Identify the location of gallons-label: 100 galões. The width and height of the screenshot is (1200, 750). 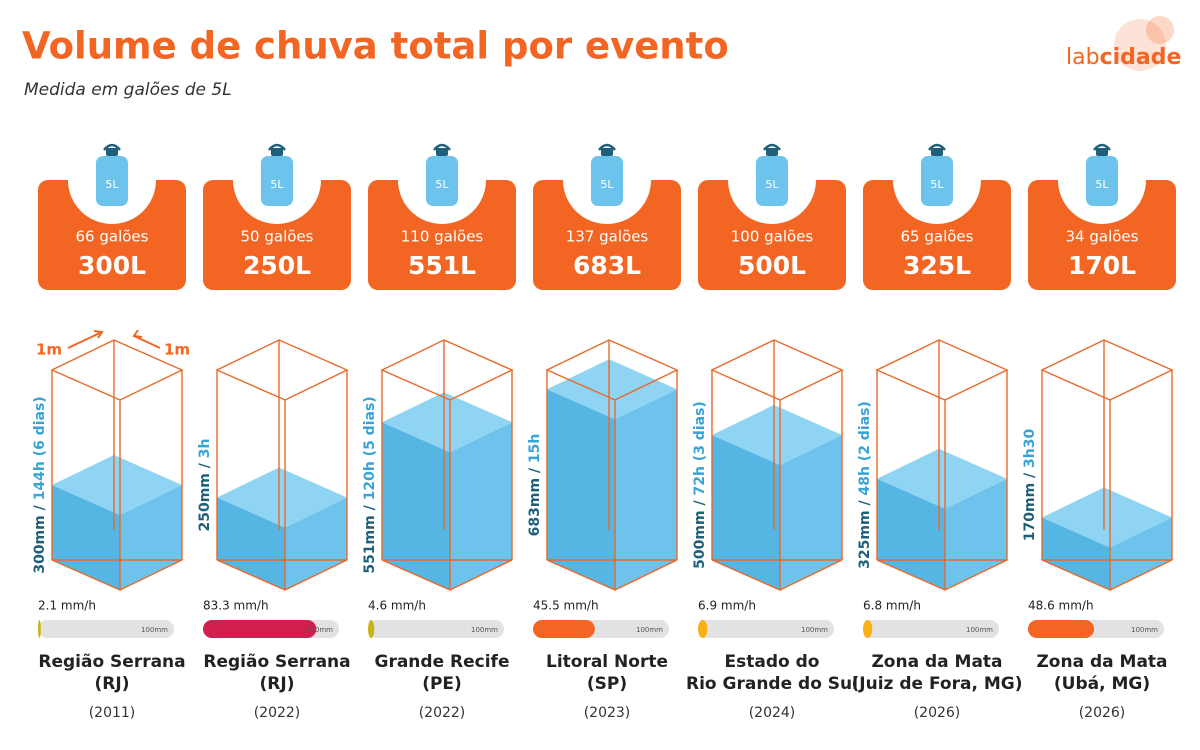
(772, 237).